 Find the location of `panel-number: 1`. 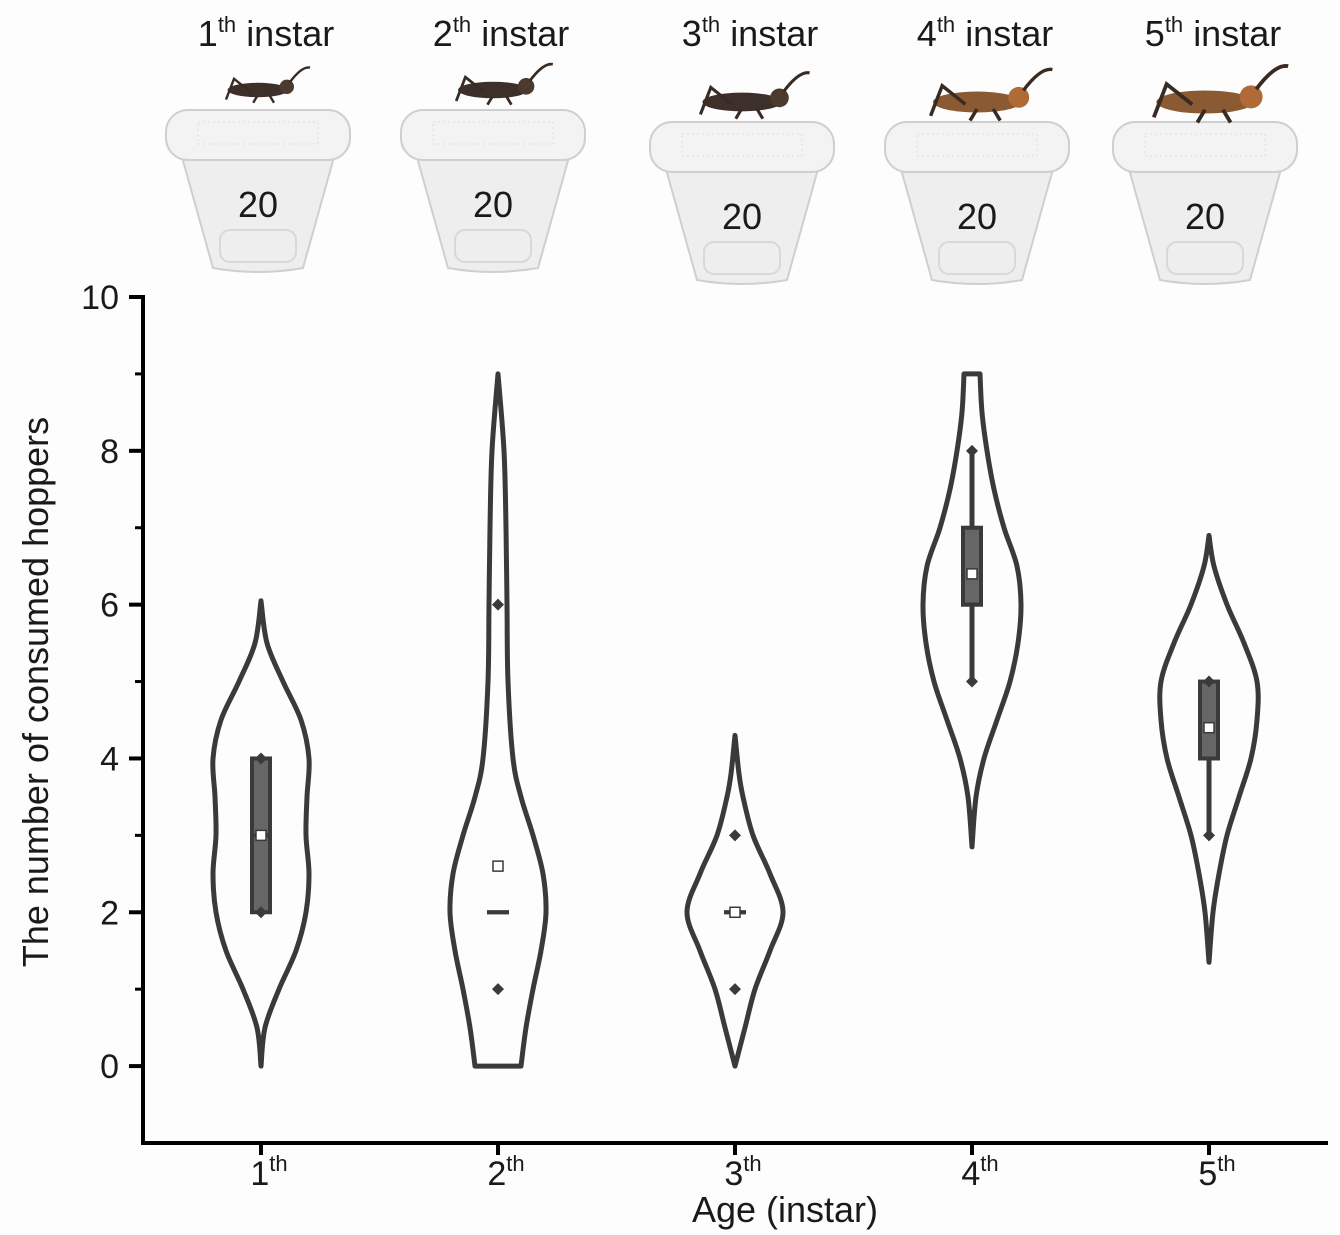

panel-number: 1 is located at coordinates (208, 33).